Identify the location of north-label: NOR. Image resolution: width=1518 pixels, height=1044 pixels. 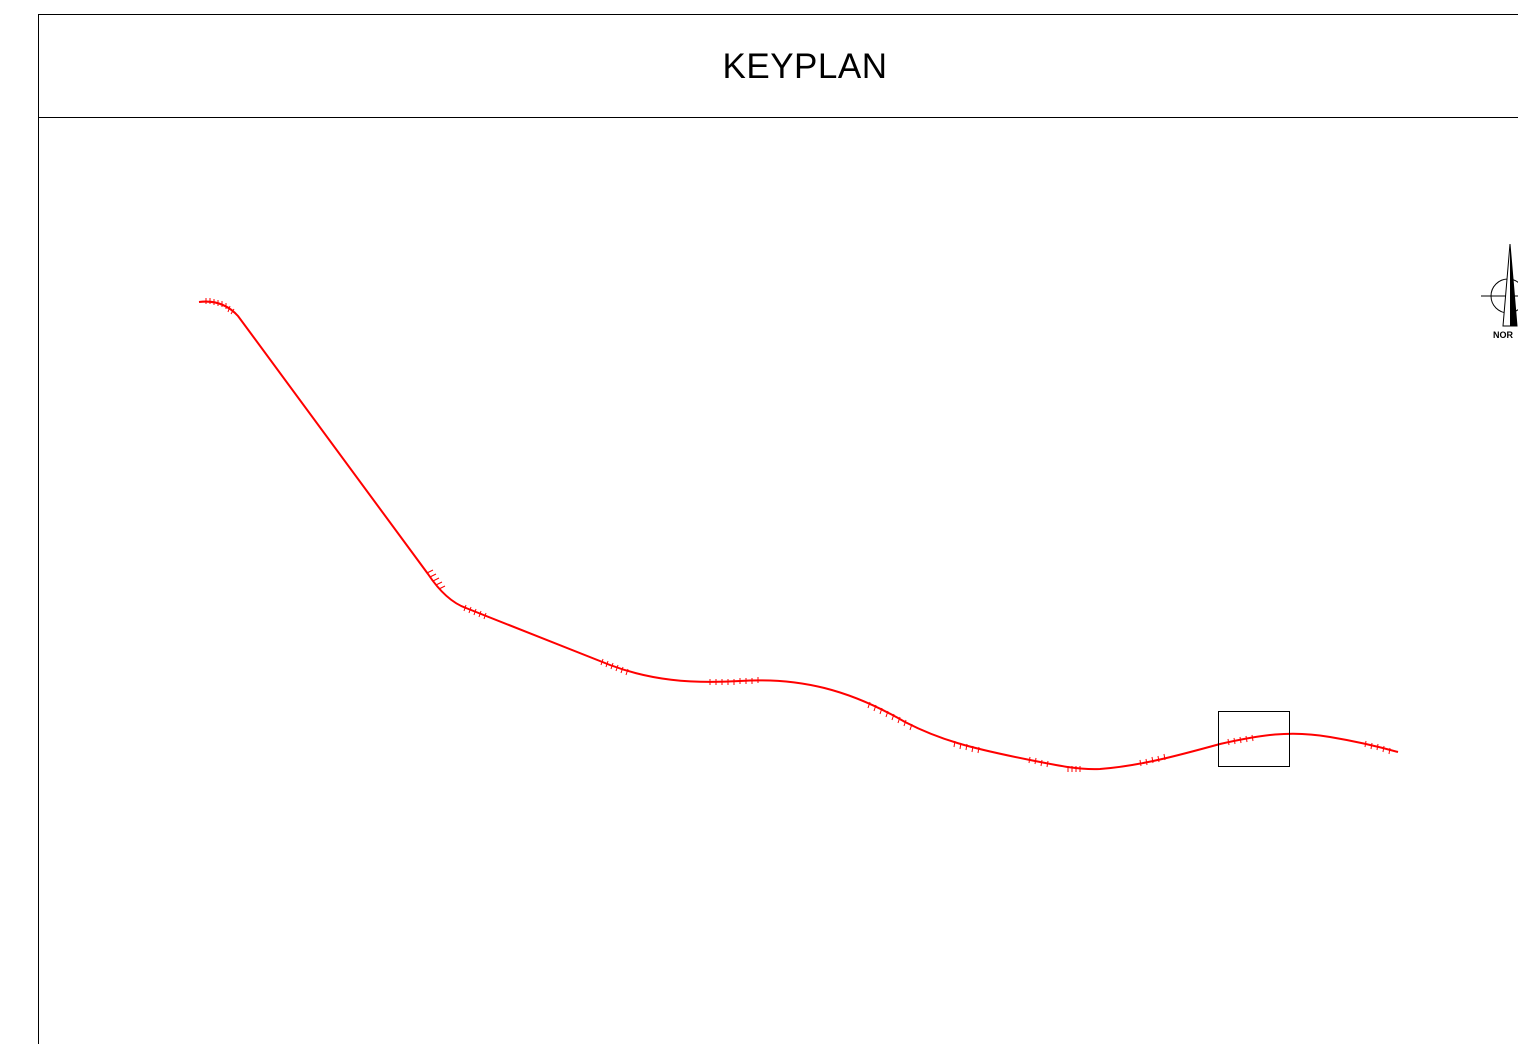
(1503, 335).